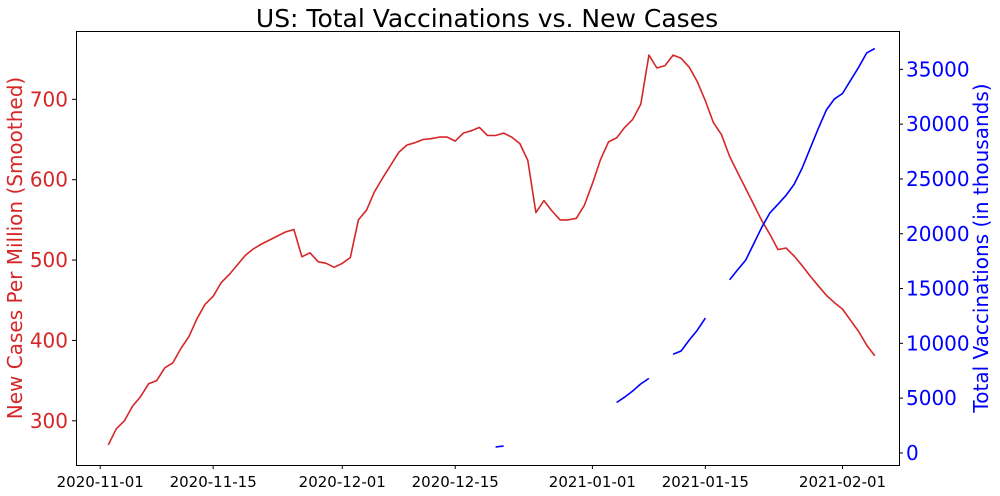 The height and width of the screenshot is (496, 1000). What do you see at coordinates (842, 482) in the screenshot?
I see `x-tick-label: 2021-02-01` at bounding box center [842, 482].